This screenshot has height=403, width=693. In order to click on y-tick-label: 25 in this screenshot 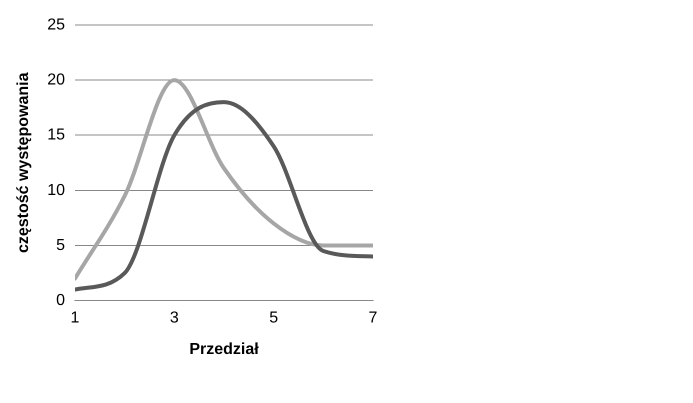, I will do `click(56, 25)`.